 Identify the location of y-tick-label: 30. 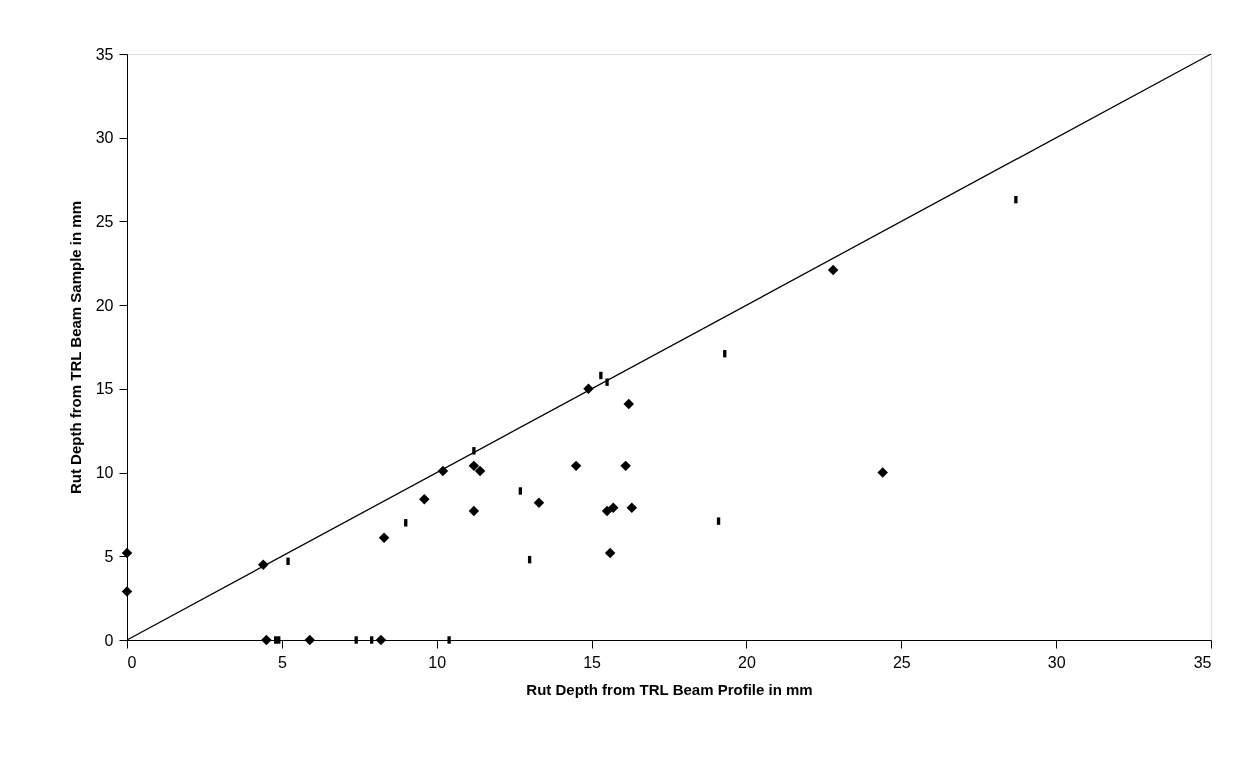
(104, 138).